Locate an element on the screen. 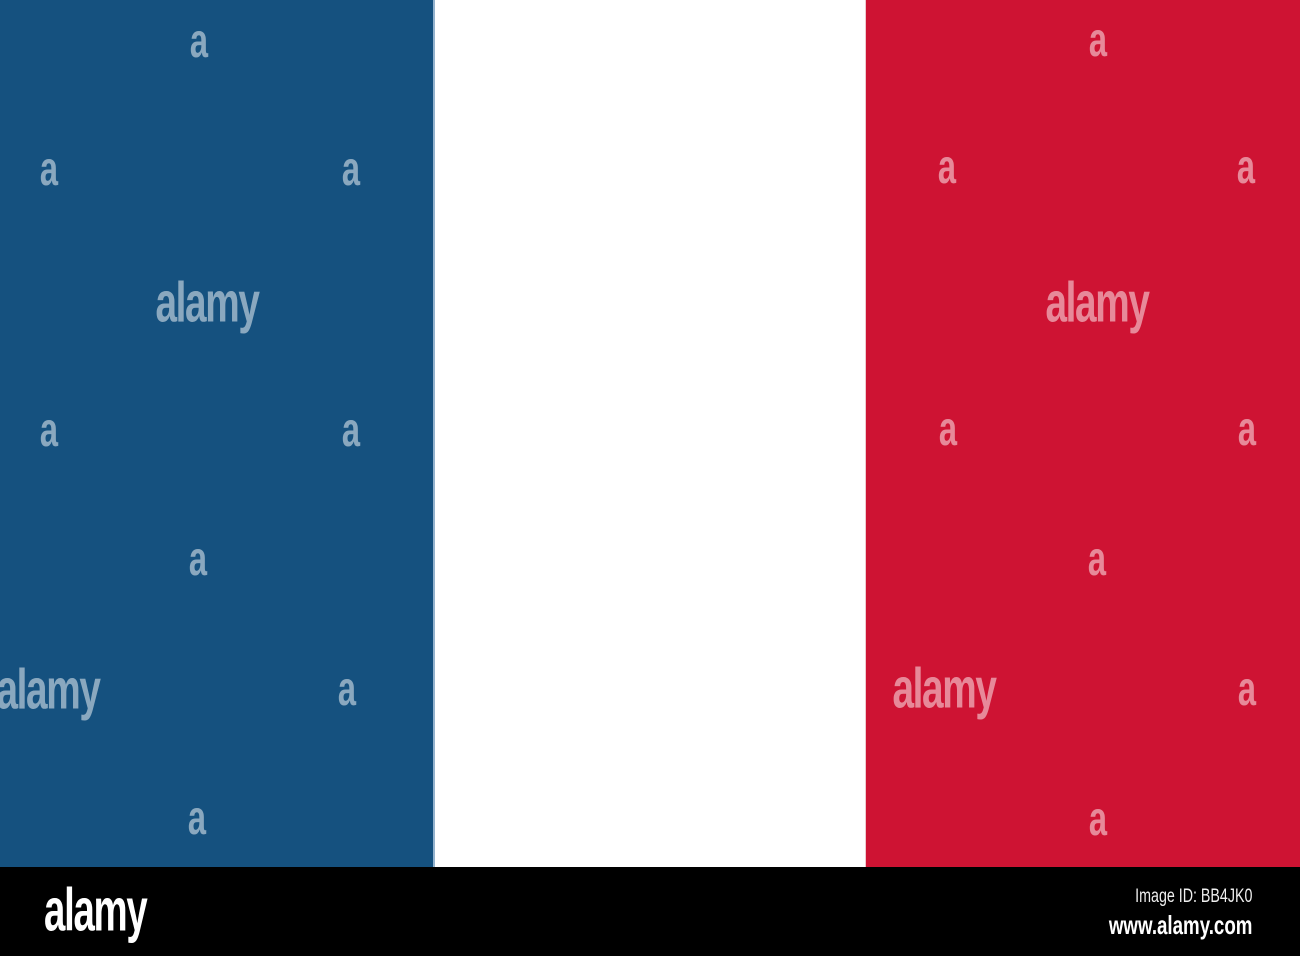 This screenshot has width=1300, height=956. website-url-text: www.alamy.com is located at coordinates (1180, 924).